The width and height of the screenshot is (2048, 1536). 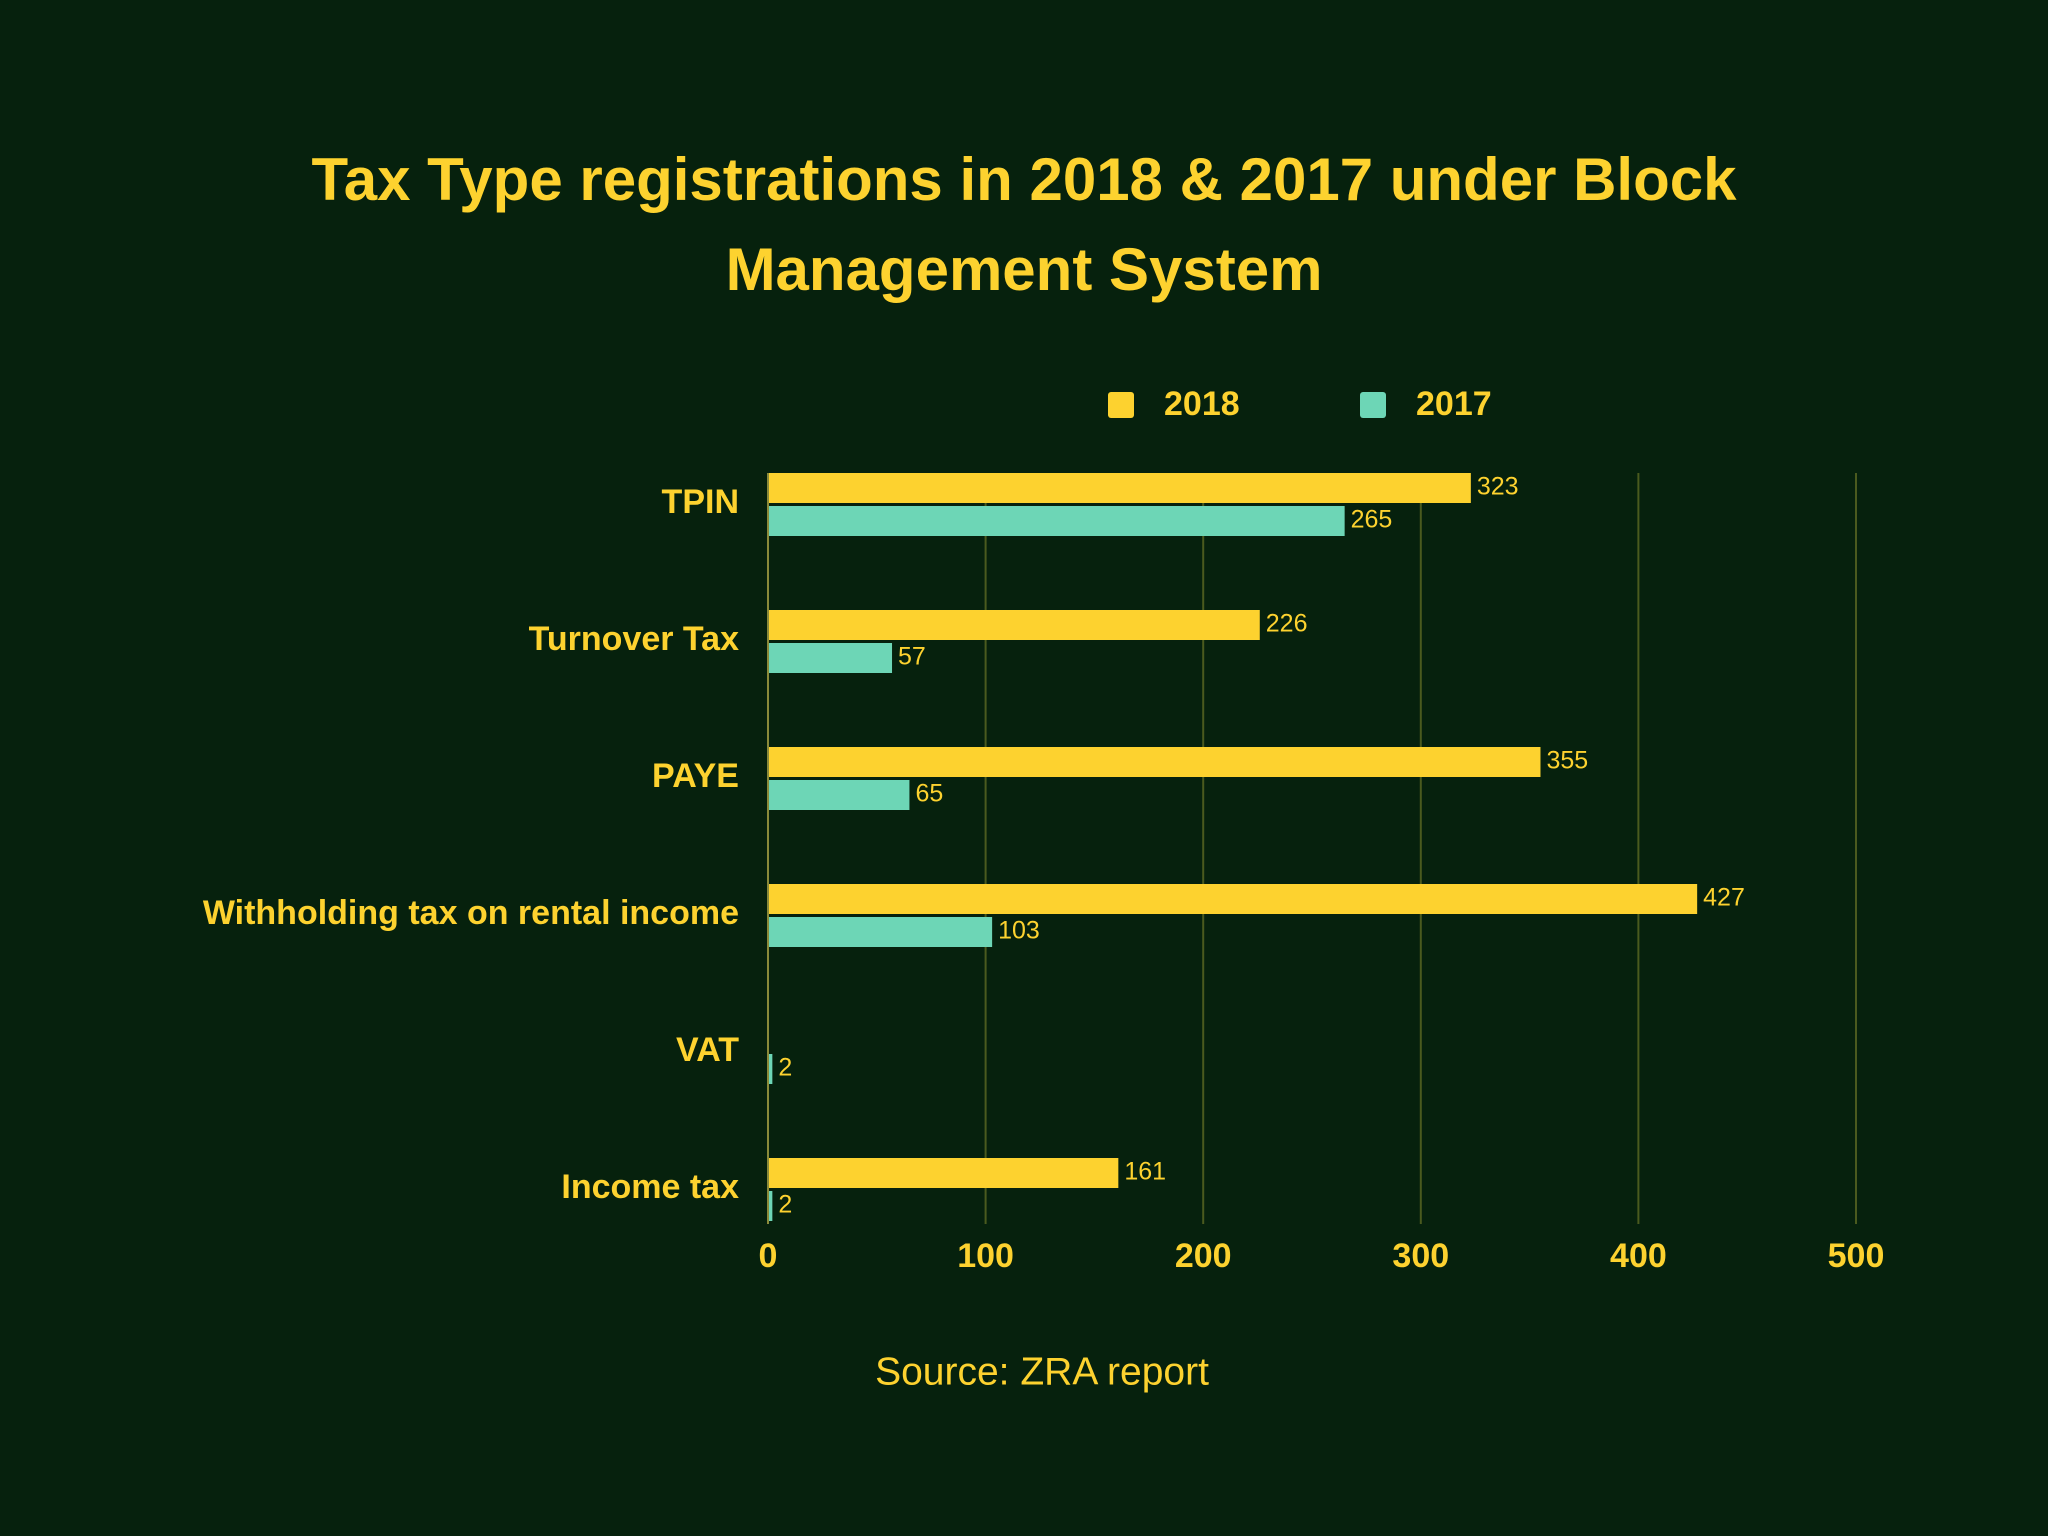 I want to click on value-label: 226, so click(x=1287, y=624).